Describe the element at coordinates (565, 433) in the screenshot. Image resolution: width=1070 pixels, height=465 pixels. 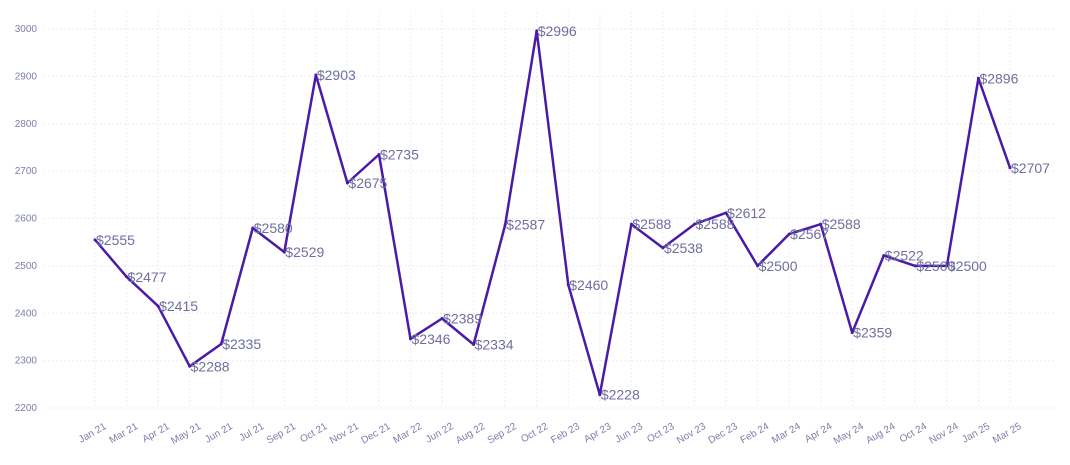
I see `x-tick-label: Feb 23` at that location.